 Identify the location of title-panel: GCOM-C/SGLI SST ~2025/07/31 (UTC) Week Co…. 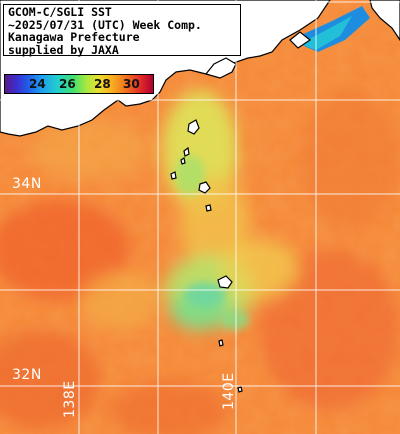
(122, 30).